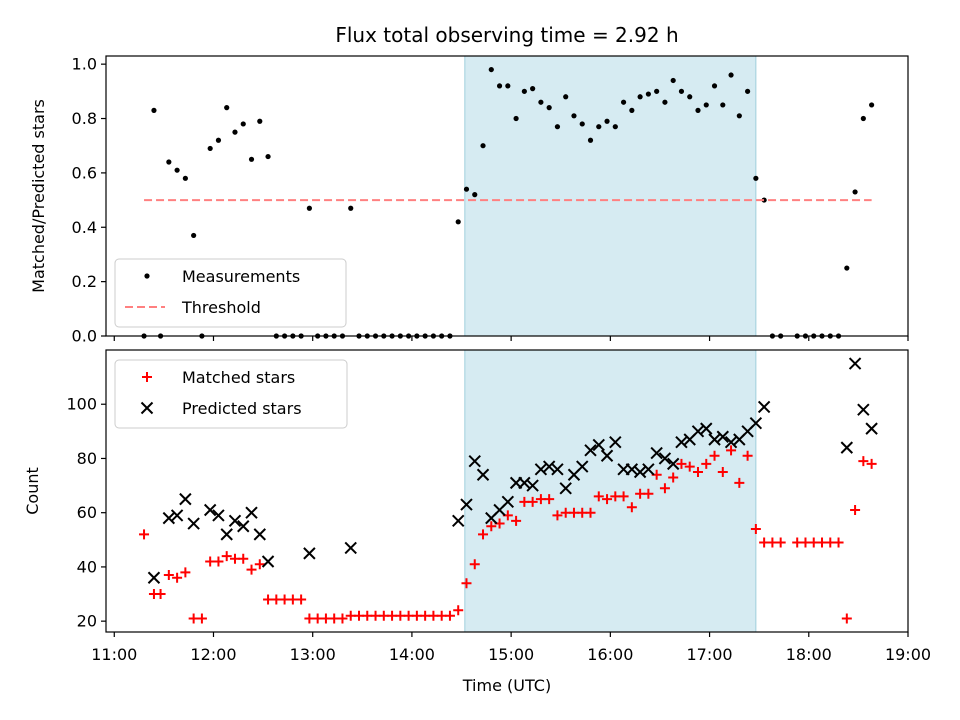 The image size is (960, 720). What do you see at coordinates (38, 196) in the screenshot?
I see `top-y-axis-label: Matched/Predicted stars` at bounding box center [38, 196].